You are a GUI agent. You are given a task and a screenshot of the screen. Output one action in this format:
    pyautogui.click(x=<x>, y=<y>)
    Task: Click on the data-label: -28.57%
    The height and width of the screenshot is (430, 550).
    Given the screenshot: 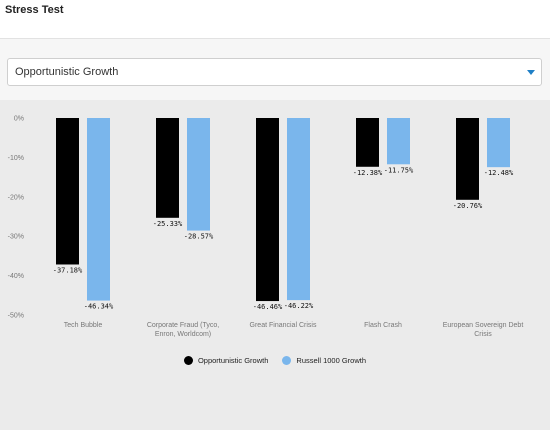 What is the action you would take?
    pyautogui.click(x=199, y=237)
    